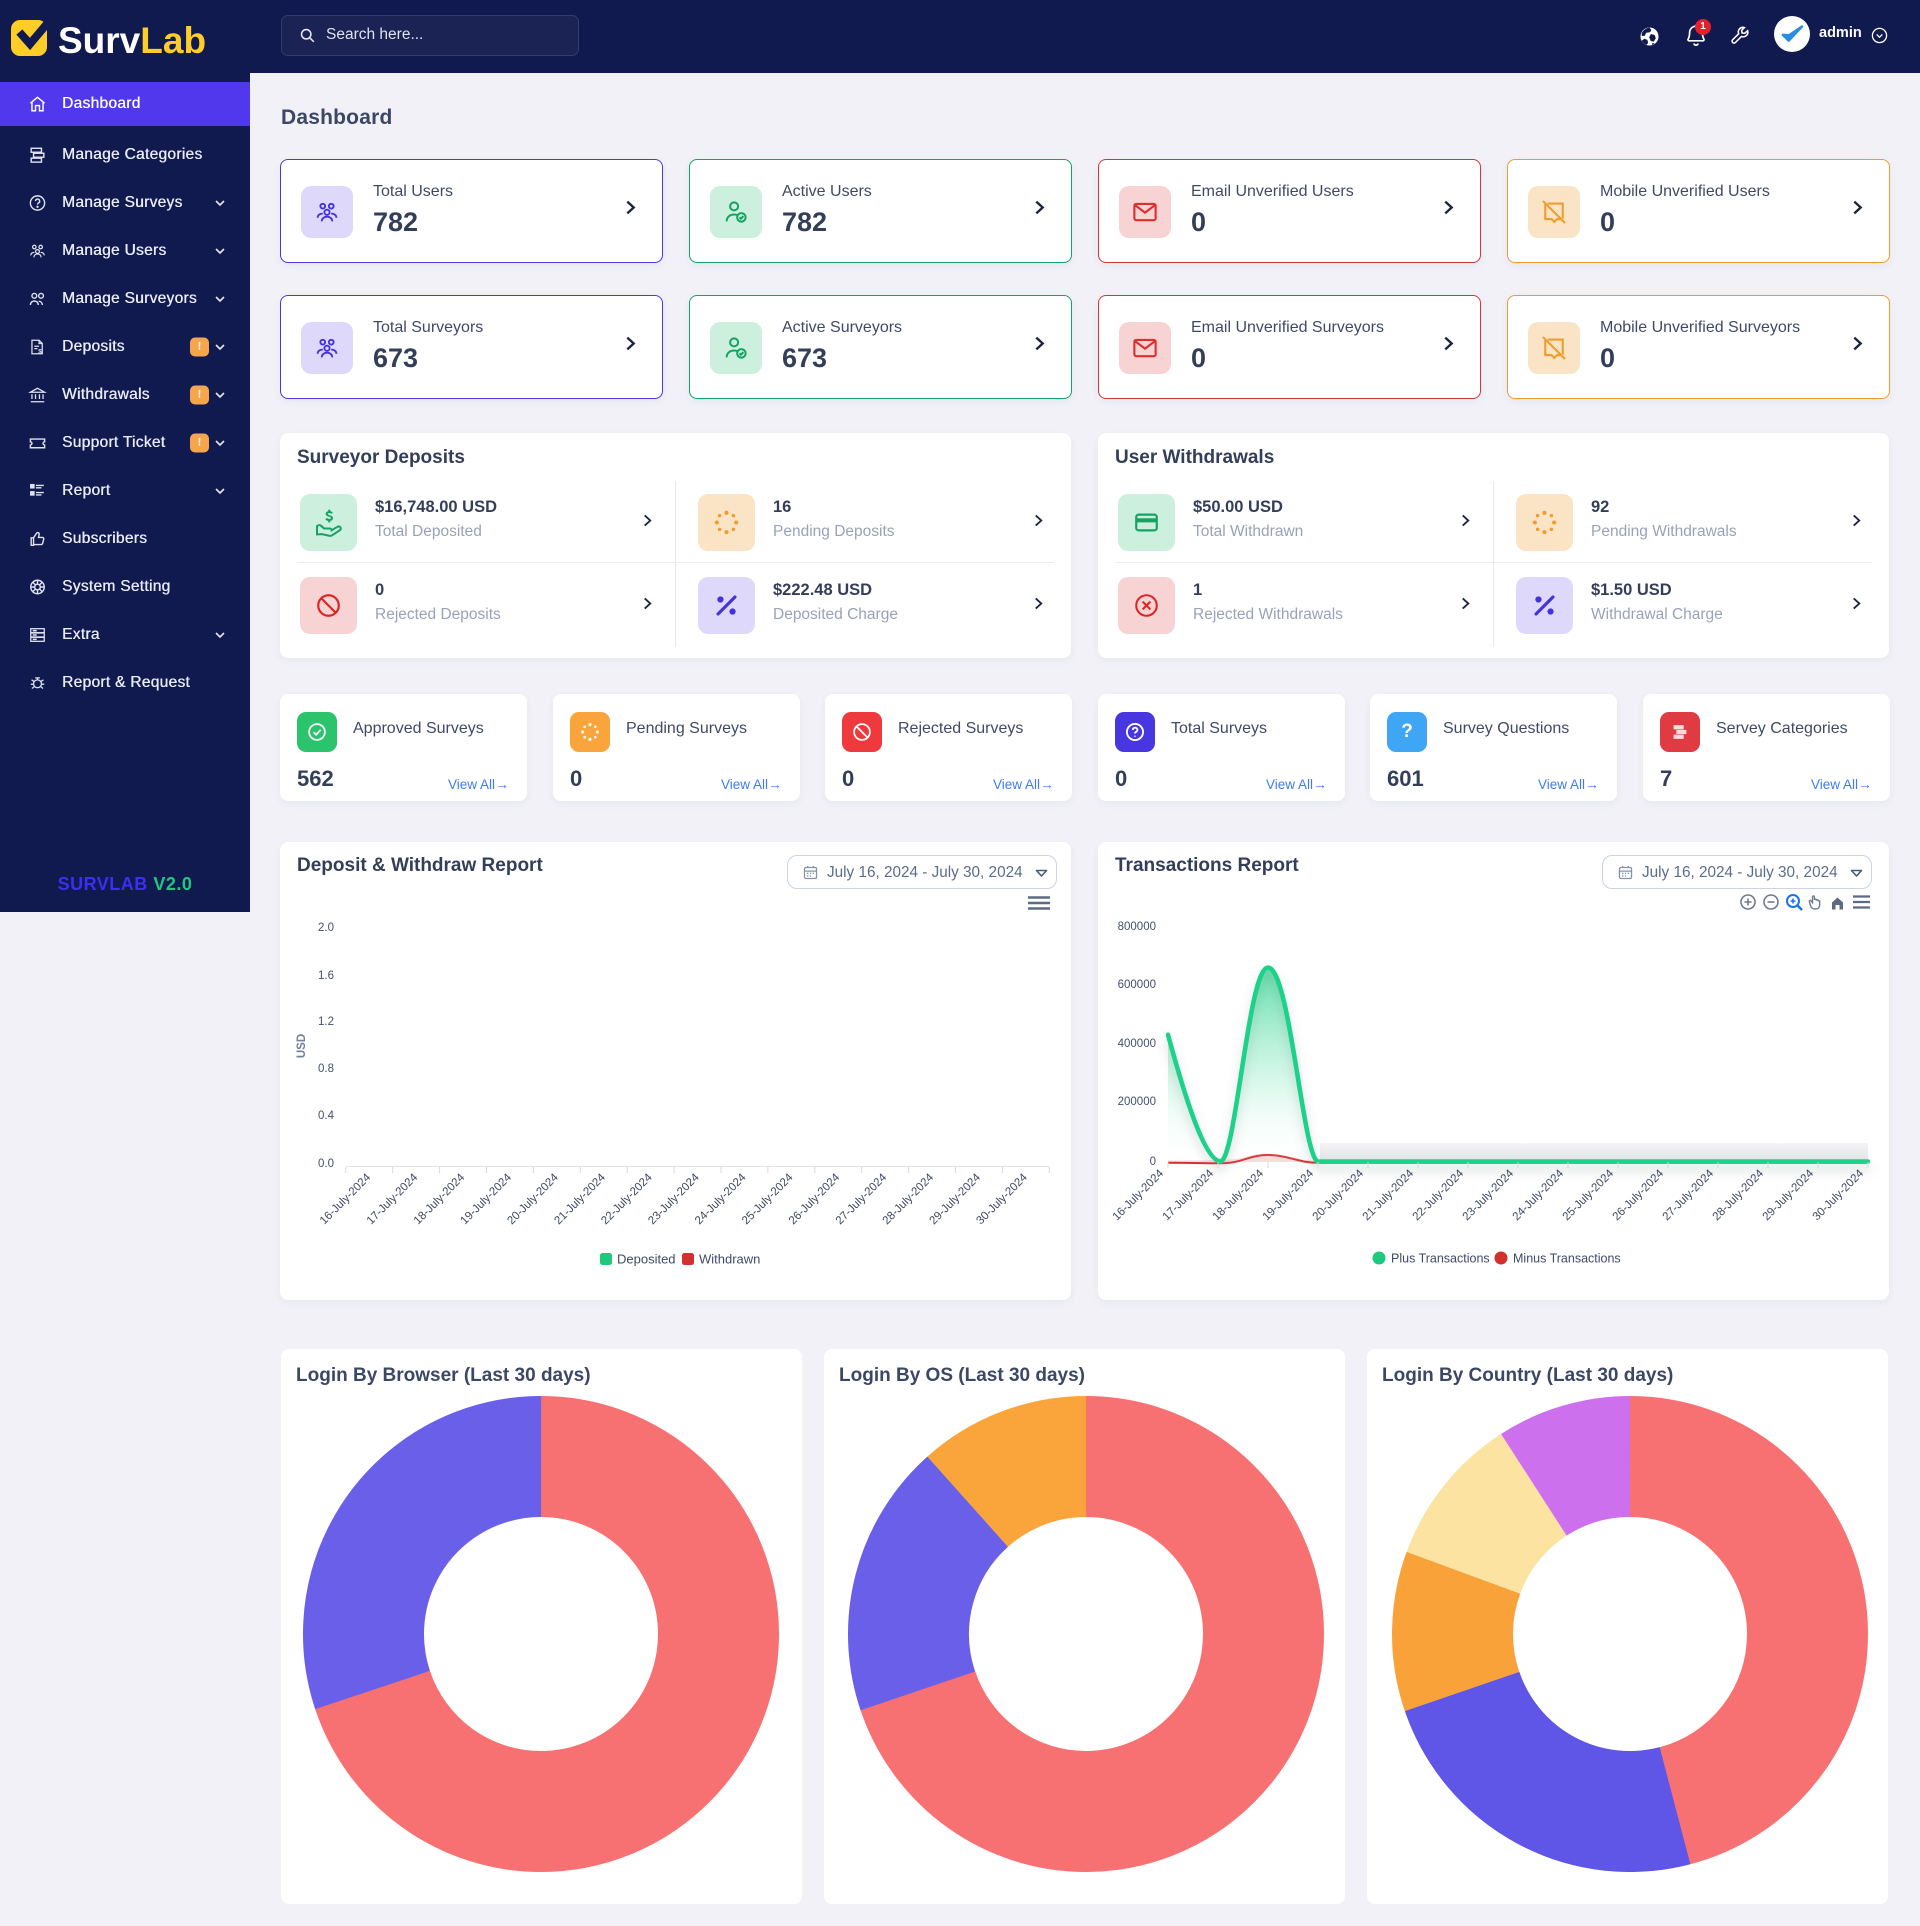 Image resolution: width=1920 pixels, height=1926 pixels. I want to click on svg-text: Withdrawn, so click(729, 1259).